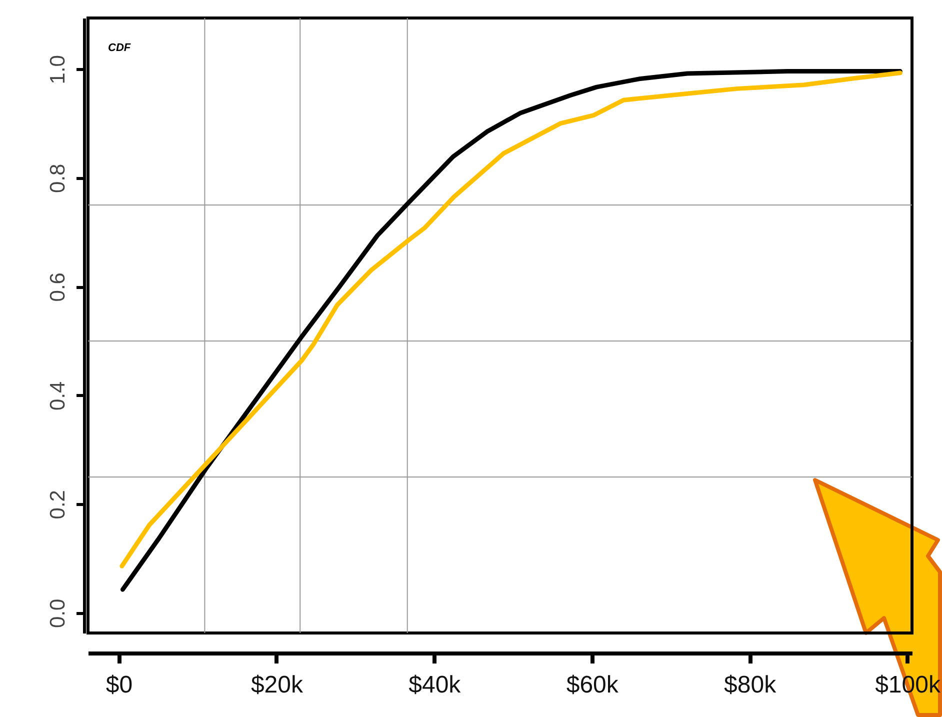 The height and width of the screenshot is (717, 942). Describe the element at coordinates (58, 287) in the screenshot. I see `y-tick-label: 0.6` at that location.